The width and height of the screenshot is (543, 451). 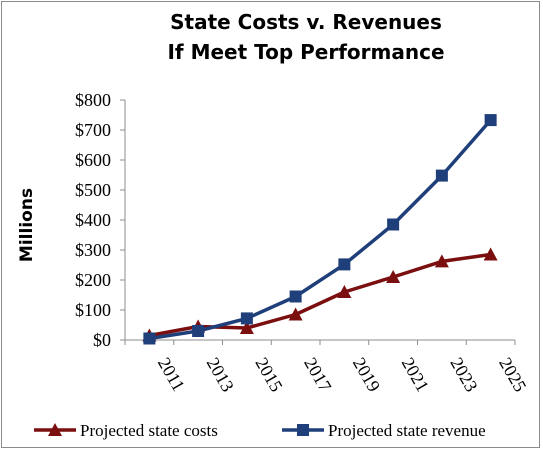 I want to click on x-tick-label: 2025, so click(x=512, y=374).